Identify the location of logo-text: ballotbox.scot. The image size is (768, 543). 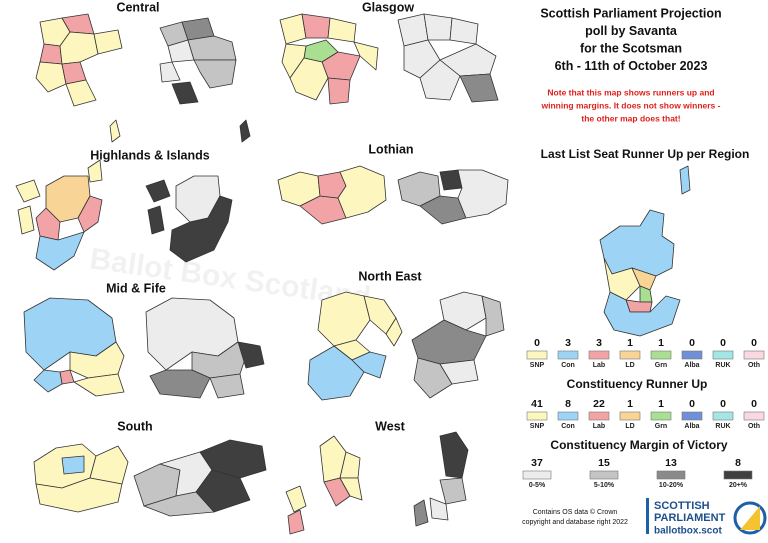
(688, 531).